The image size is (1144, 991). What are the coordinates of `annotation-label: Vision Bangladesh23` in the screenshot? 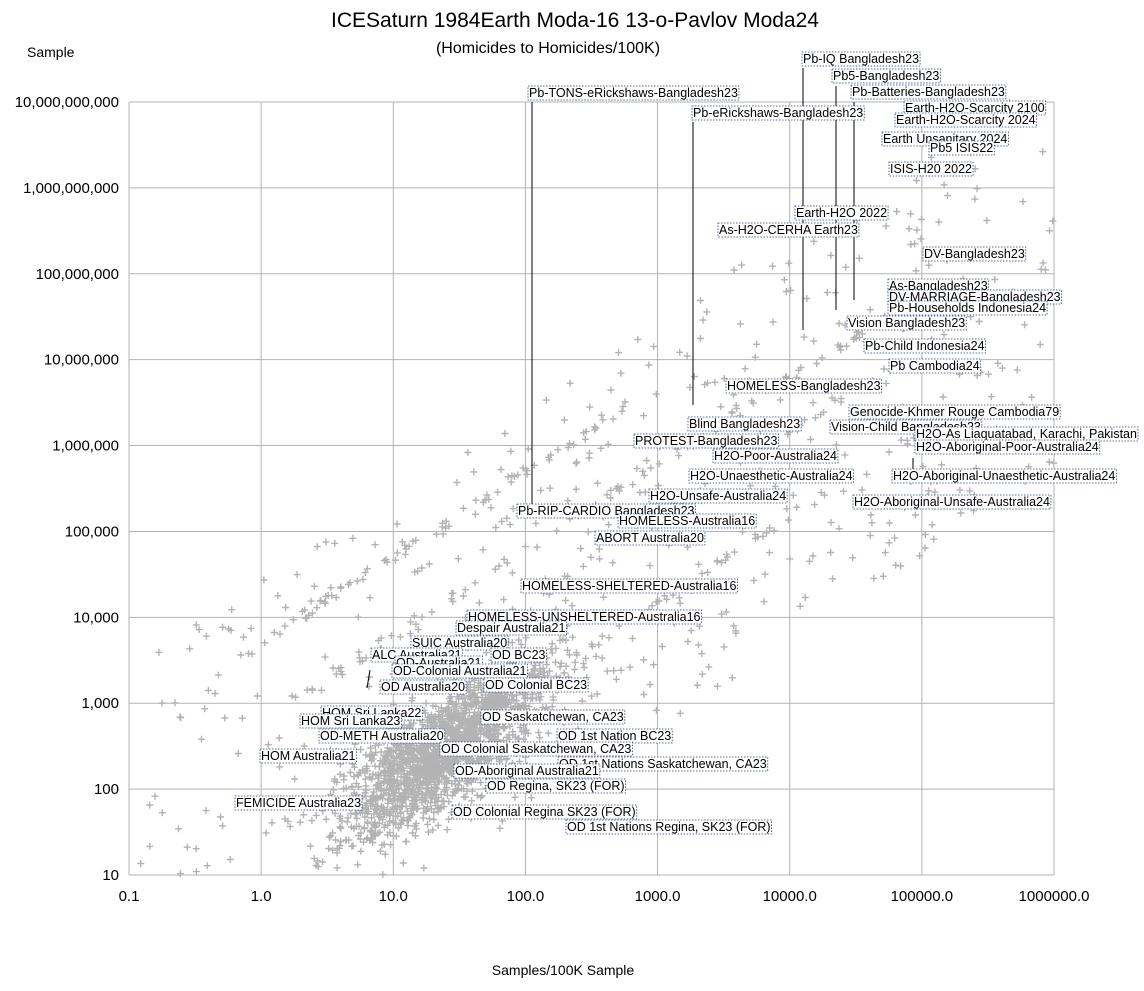 It's located at (906, 323).